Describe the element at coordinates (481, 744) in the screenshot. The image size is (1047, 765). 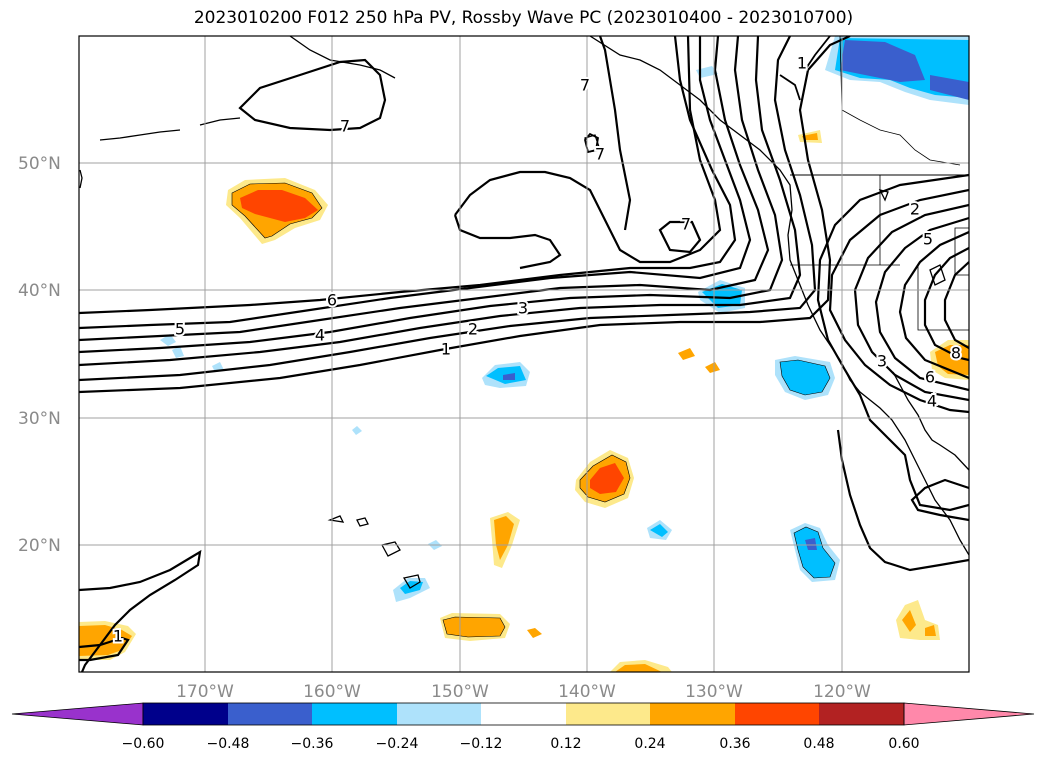
I see `colorbar-tick-label: −0.12` at that location.